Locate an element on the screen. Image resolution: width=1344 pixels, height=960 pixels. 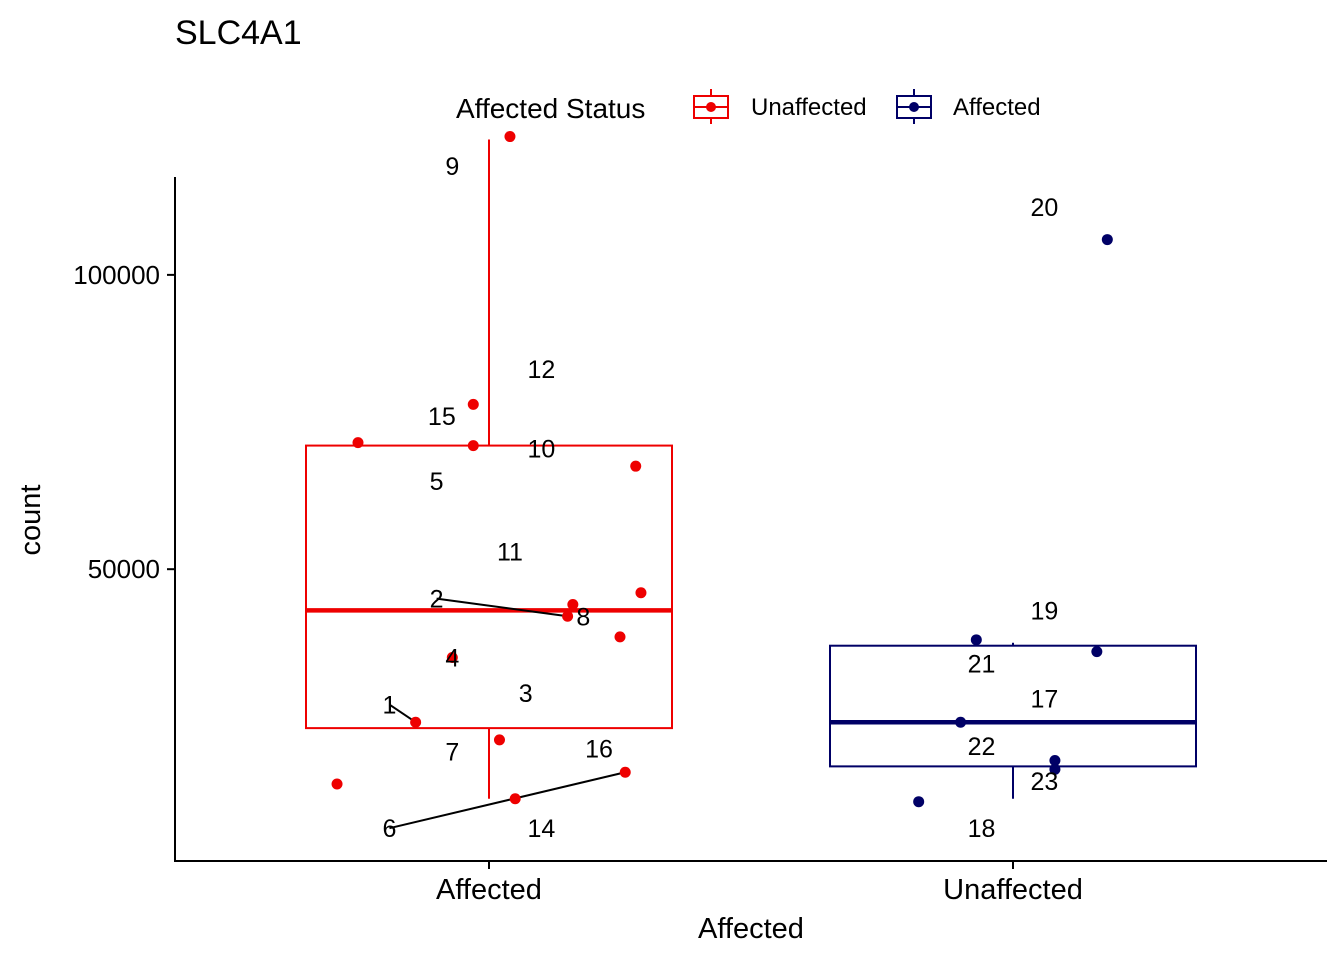
y-tick-label: 50000 is located at coordinates (124, 569).